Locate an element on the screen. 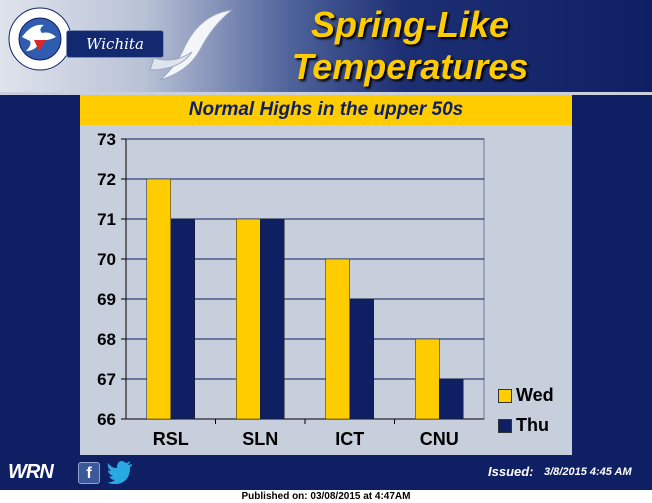 This screenshot has height=503, width=652. subtitle-banner: Normal Highs in the upper 50s is located at coordinates (326, 110).